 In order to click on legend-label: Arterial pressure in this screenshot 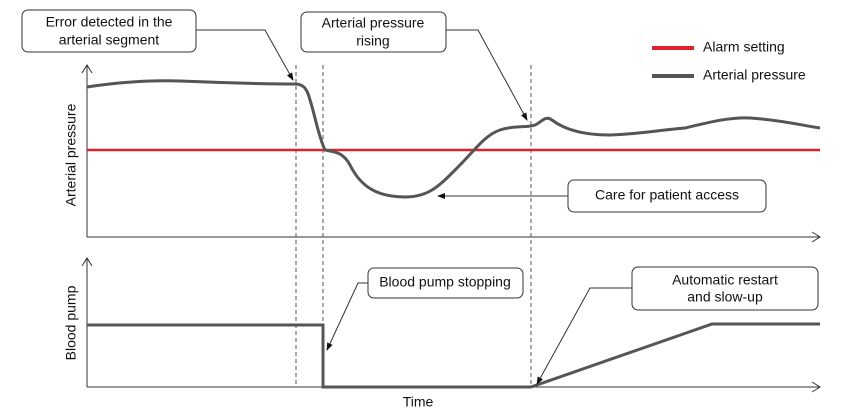, I will do `click(754, 75)`.